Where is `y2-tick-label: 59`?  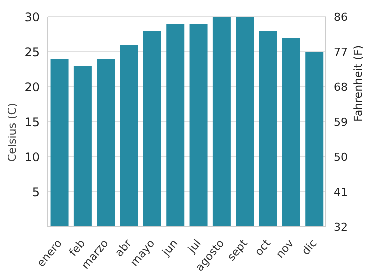
y2-tick-label: 59 is located at coordinates (341, 122).